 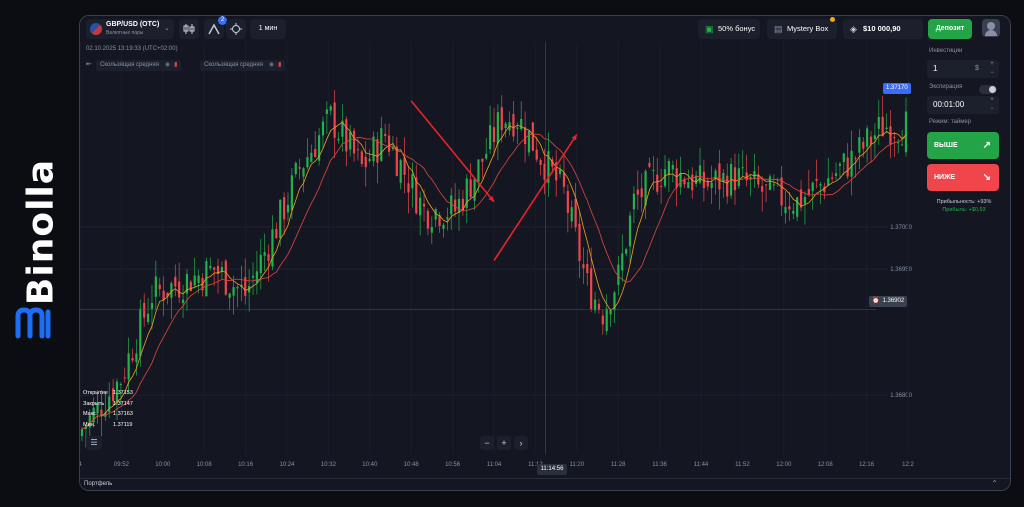 I want to click on expiry-input: 00:01:00 + −, so click(x=963, y=105).